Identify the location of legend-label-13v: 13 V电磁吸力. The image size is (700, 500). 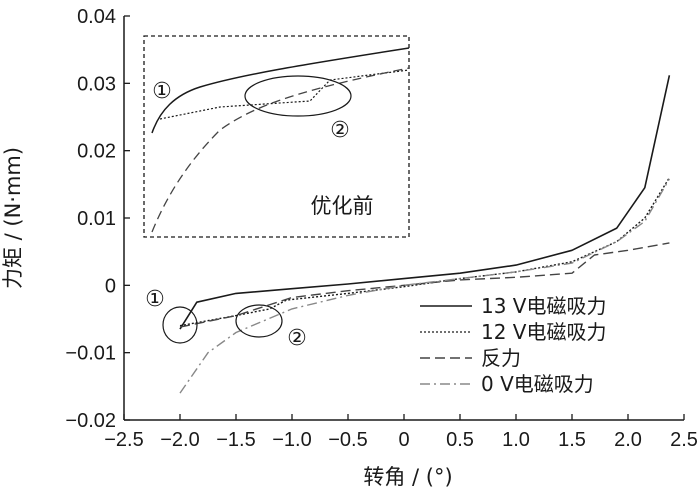
(544, 306).